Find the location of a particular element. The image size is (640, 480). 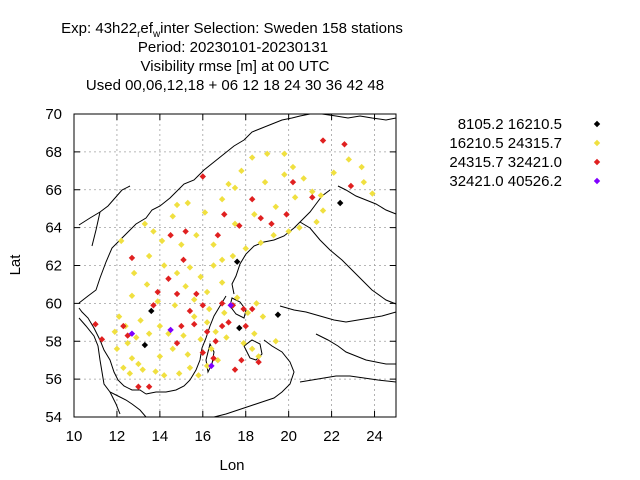

y-axis-label: Lat is located at coordinates (15, 265).